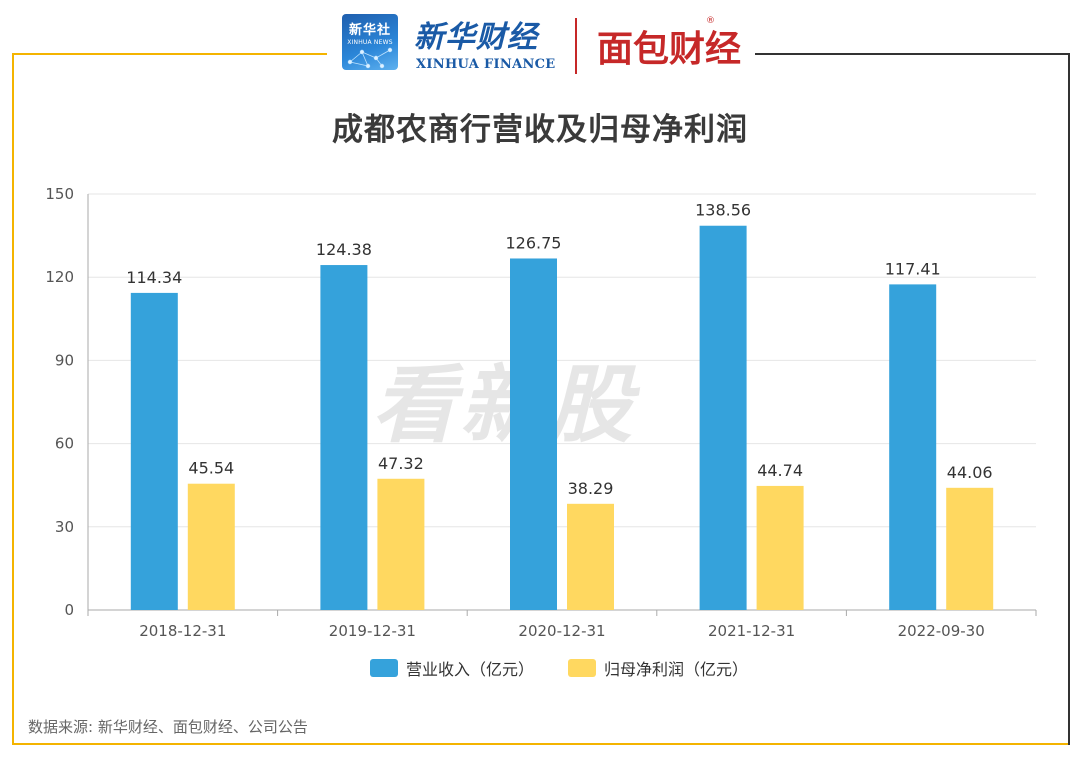 This screenshot has width=1080, height=760. Describe the element at coordinates (182, 631) in the screenshot. I see `x-tick-label: 2018-12-31` at that location.